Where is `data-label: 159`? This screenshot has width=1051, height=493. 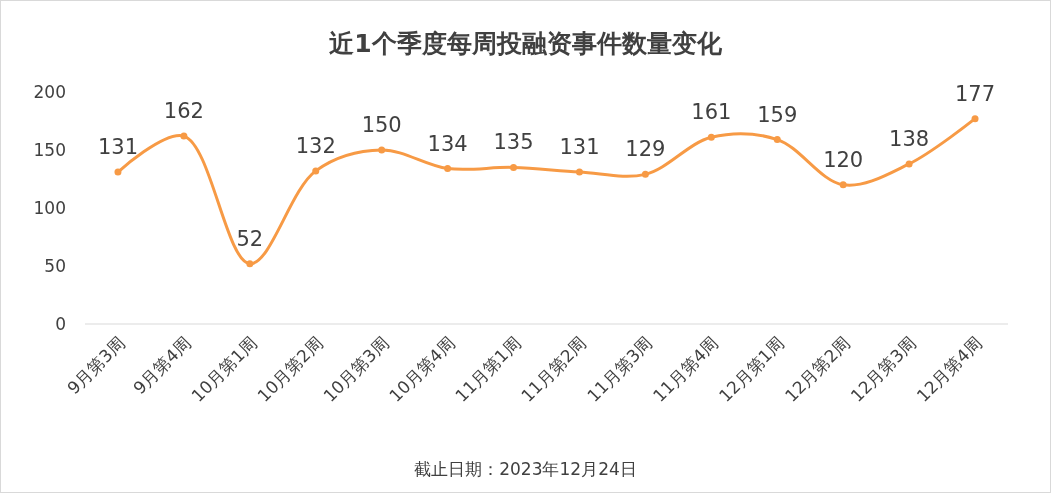 data-label: 159 is located at coordinates (777, 114).